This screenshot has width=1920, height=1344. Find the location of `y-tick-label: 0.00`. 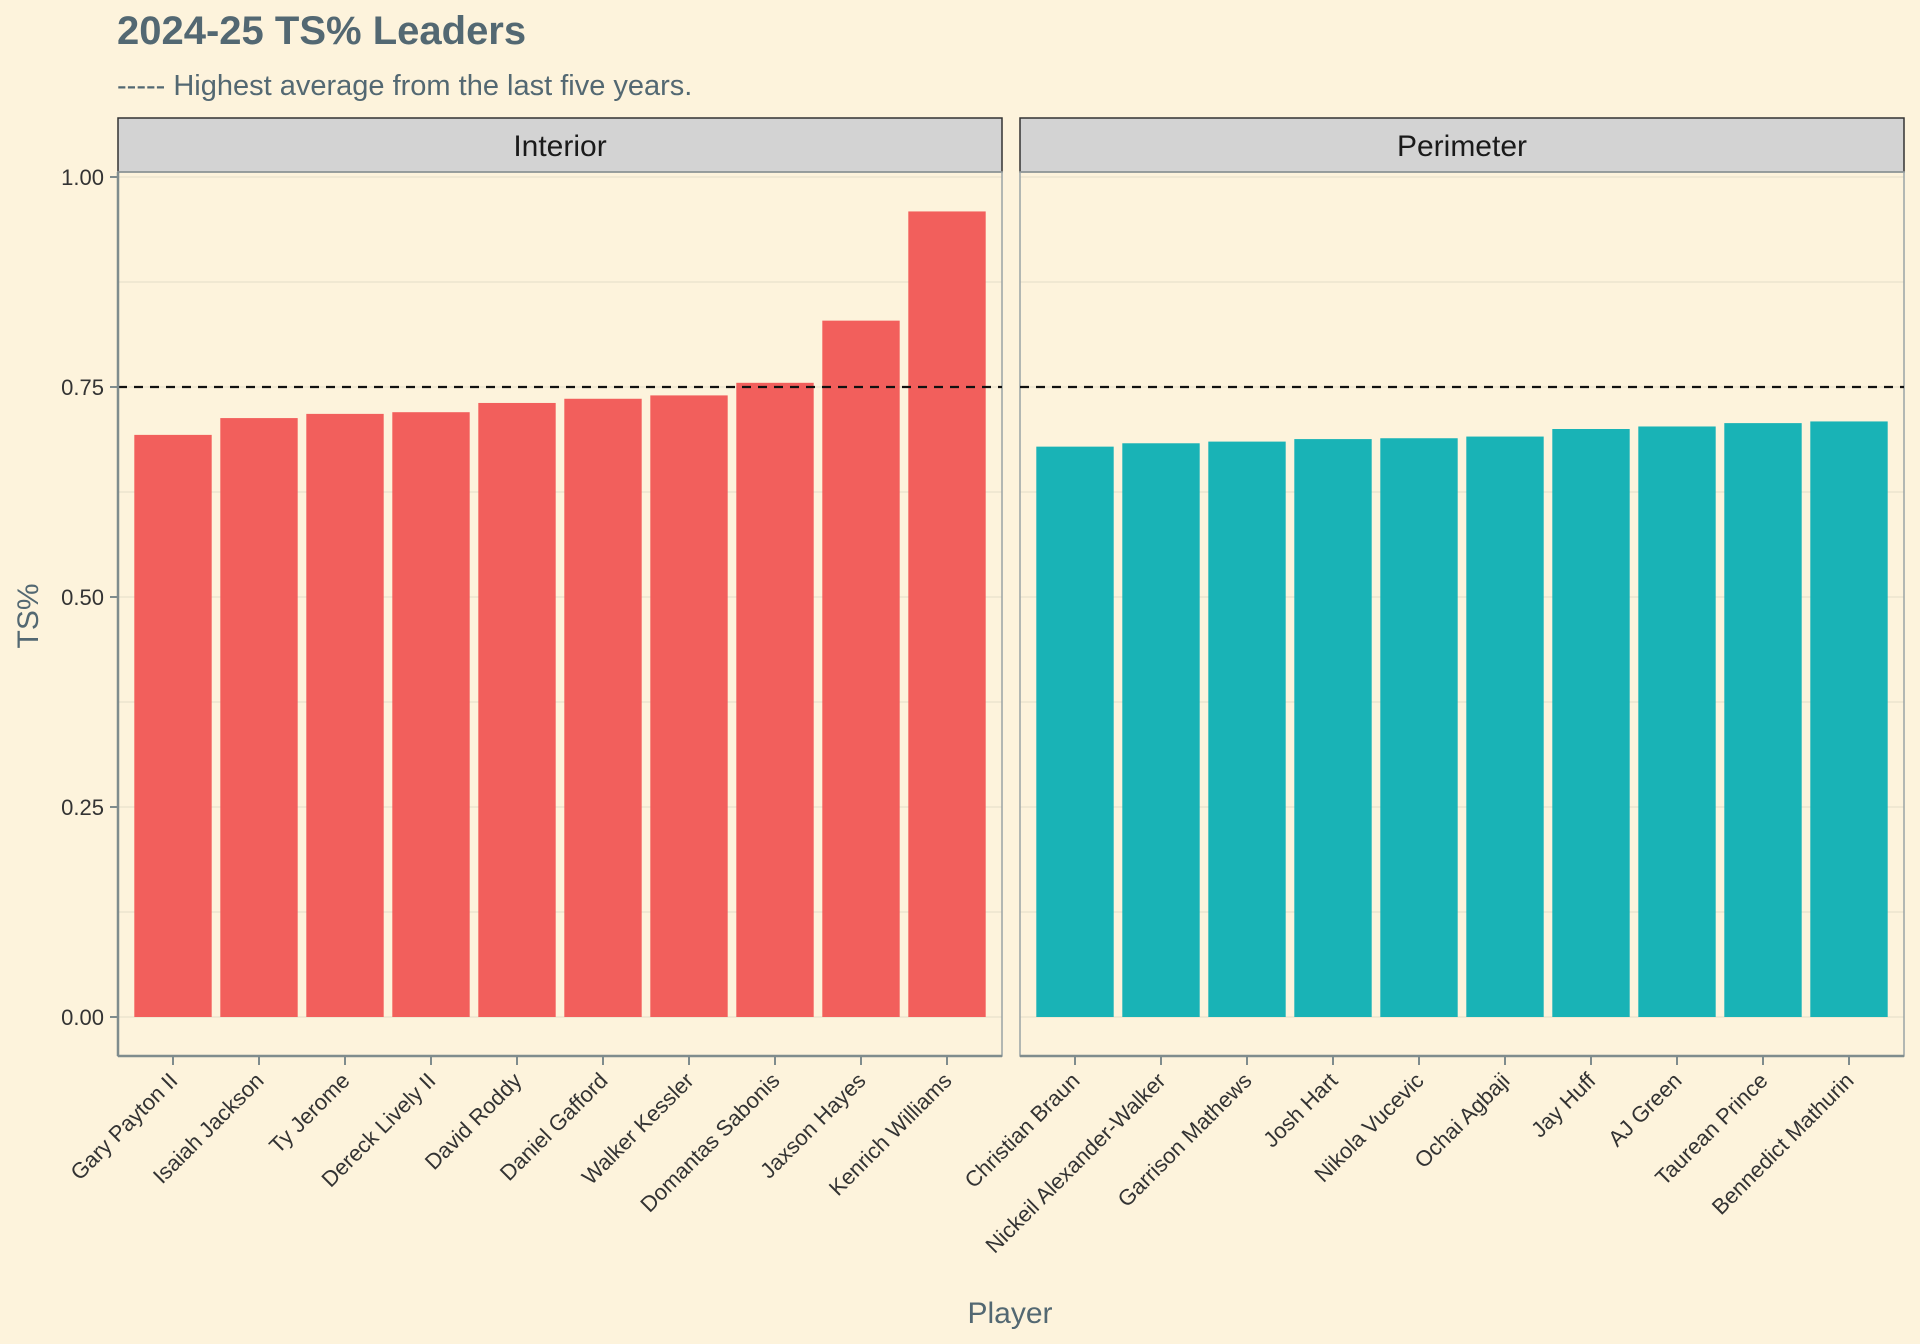

y-tick-label: 0.00 is located at coordinates (82, 1017).